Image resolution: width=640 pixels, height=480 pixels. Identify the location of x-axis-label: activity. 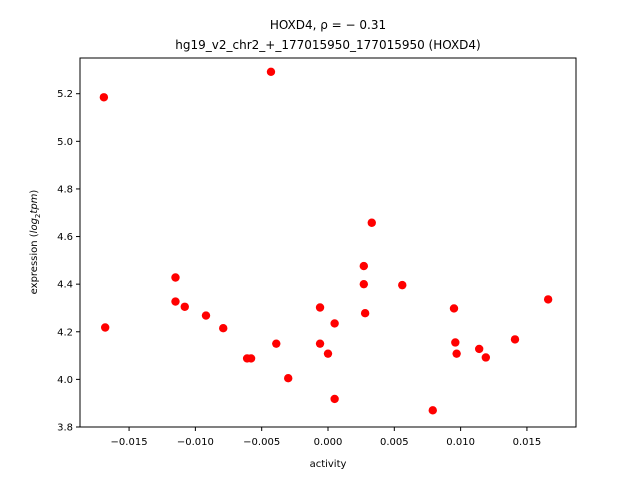
(328, 464).